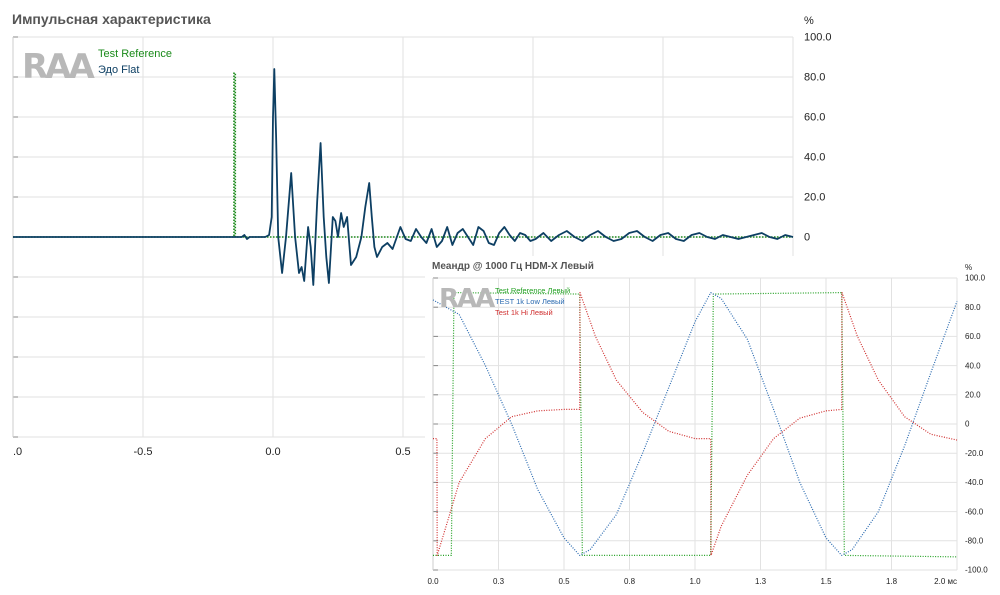 Image resolution: width=1000 pixels, height=595 pixels. What do you see at coordinates (809, 21) in the screenshot?
I see `y-axis-unit: %` at bounding box center [809, 21].